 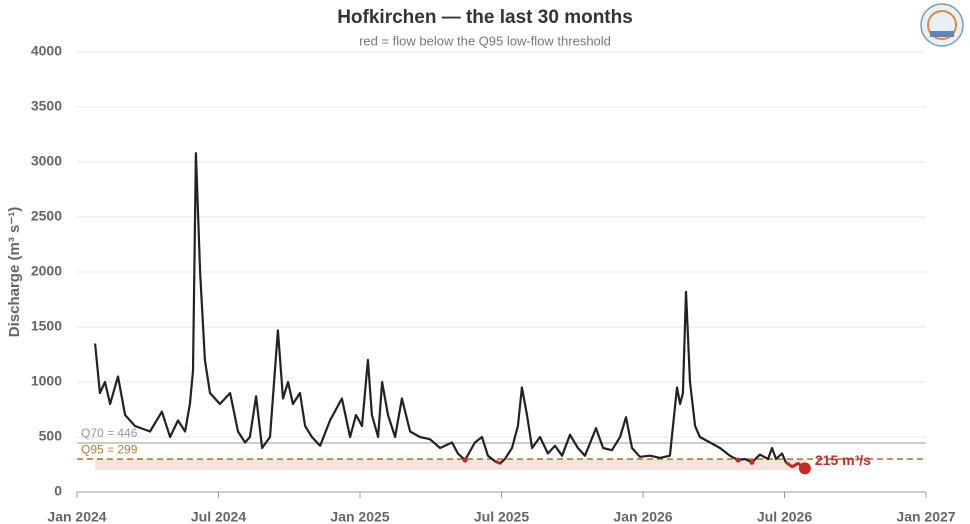 What do you see at coordinates (784, 516) in the screenshot?
I see `x-tick-label: Jul 2026` at bounding box center [784, 516].